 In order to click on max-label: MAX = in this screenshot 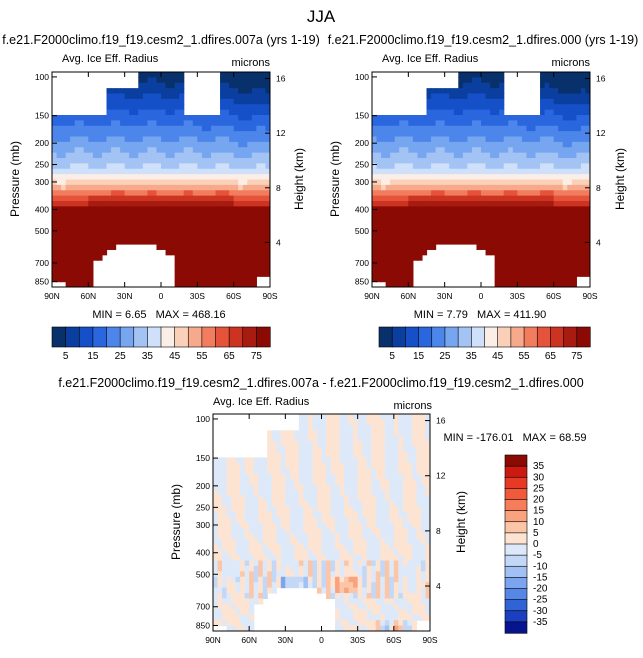, I will do `click(174, 315)`.